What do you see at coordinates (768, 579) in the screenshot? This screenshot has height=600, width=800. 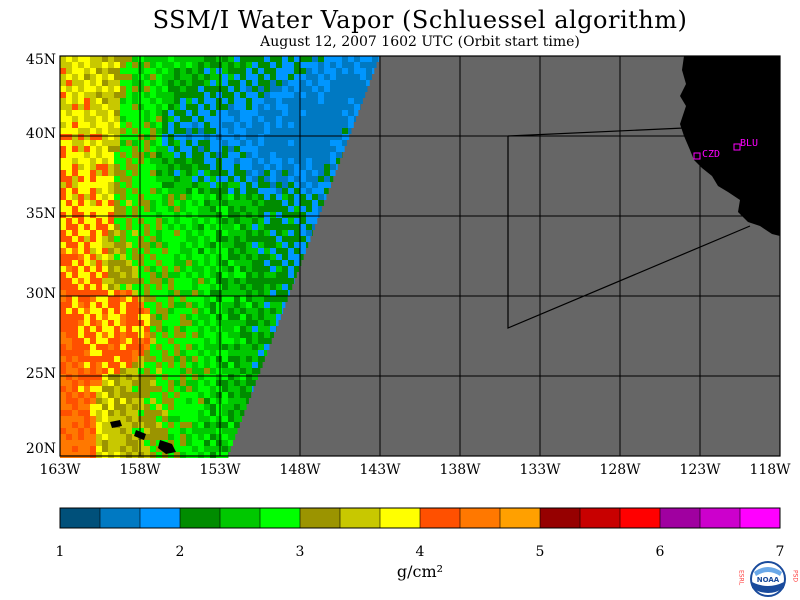 I see `noaa-esrl-psd-logo: NOAA ESRL PSD` at bounding box center [768, 579].